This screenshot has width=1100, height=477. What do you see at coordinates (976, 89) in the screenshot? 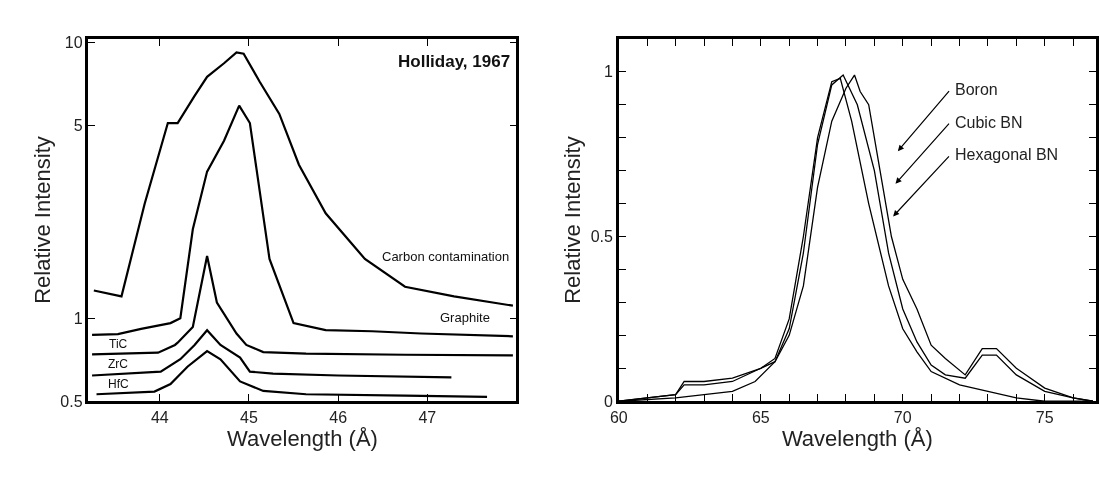
I see `annotation: Boron` at bounding box center [976, 89].